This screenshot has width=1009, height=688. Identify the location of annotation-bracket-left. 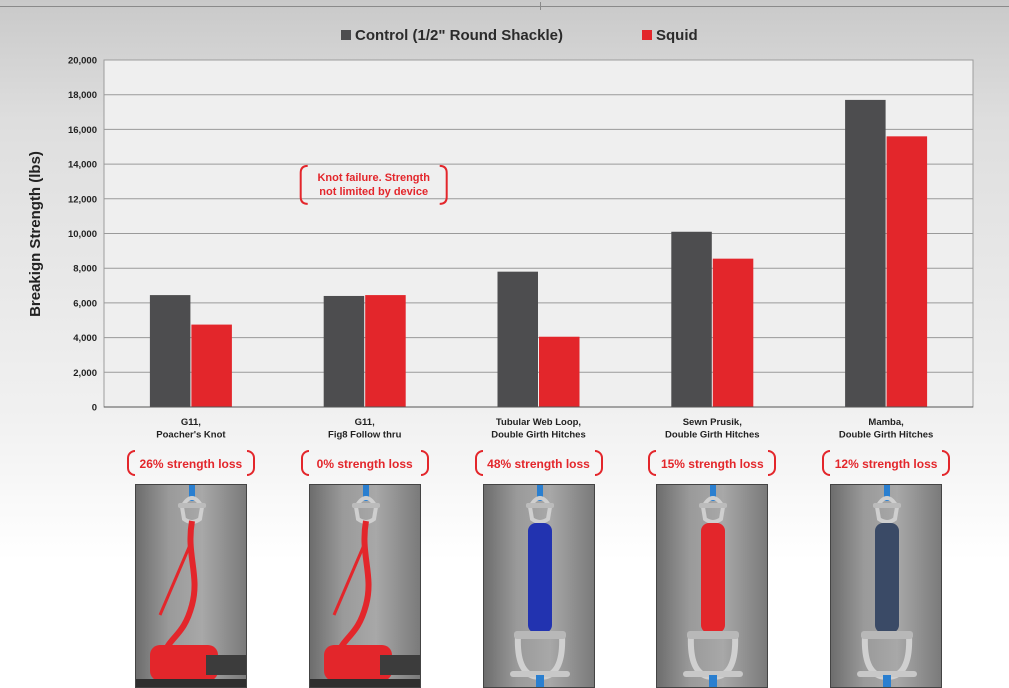
(303, 184).